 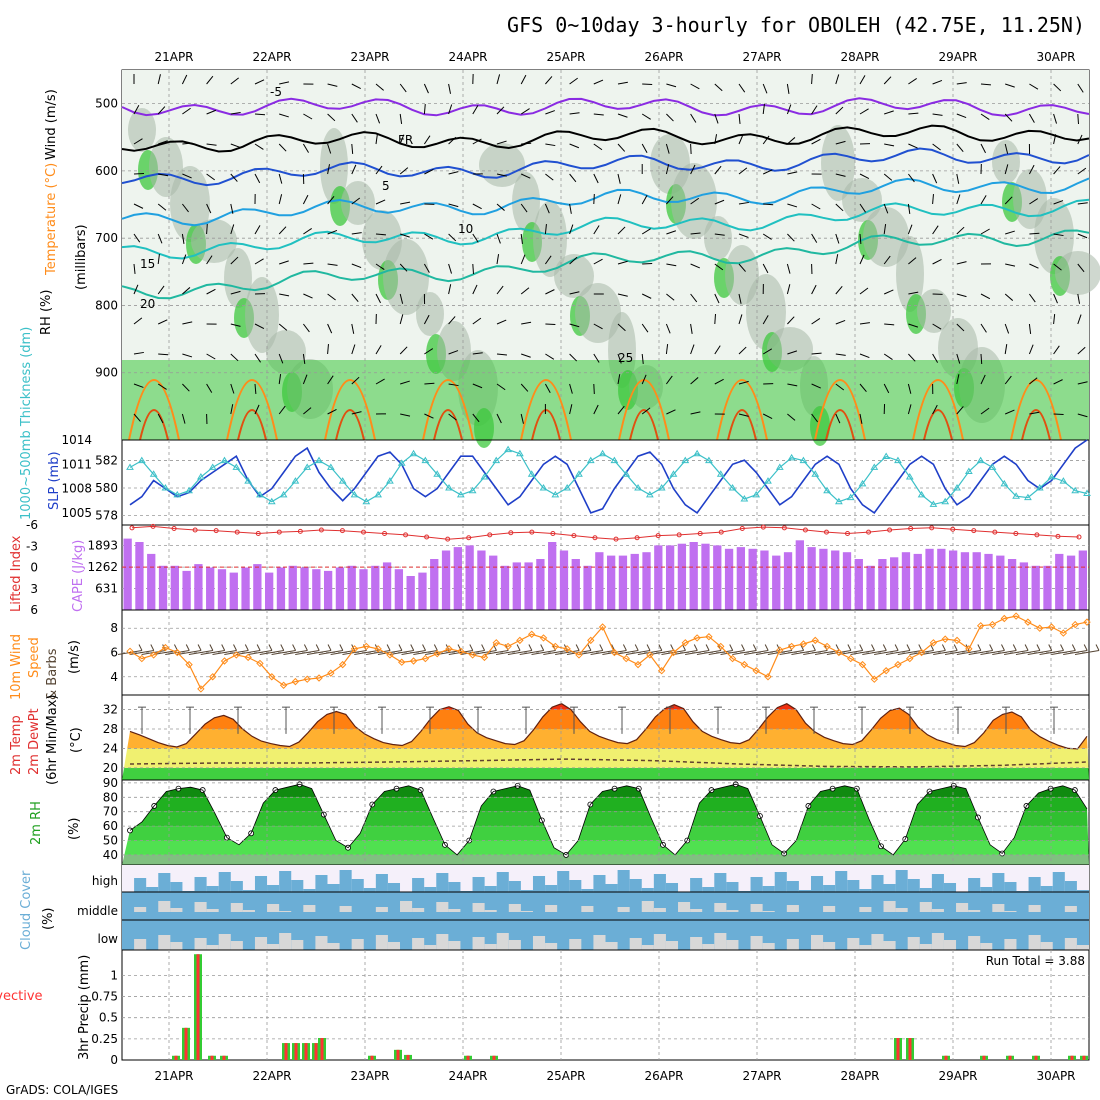 What do you see at coordinates (106, 461) in the screenshot?
I see `y-tick-label-thickness: 582` at bounding box center [106, 461].